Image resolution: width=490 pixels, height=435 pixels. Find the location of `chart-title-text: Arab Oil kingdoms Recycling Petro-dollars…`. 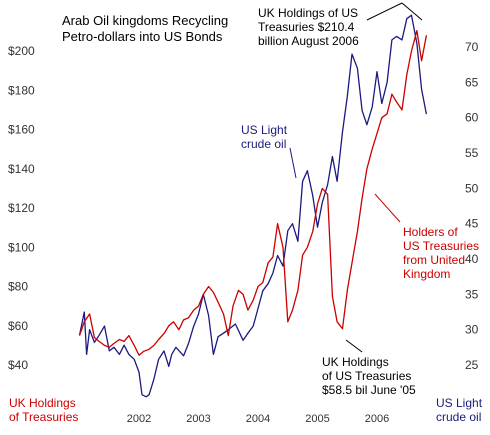

chart-title-text: Arab Oil kingdoms Recycling Petro-dollars… is located at coordinates (145, 28).